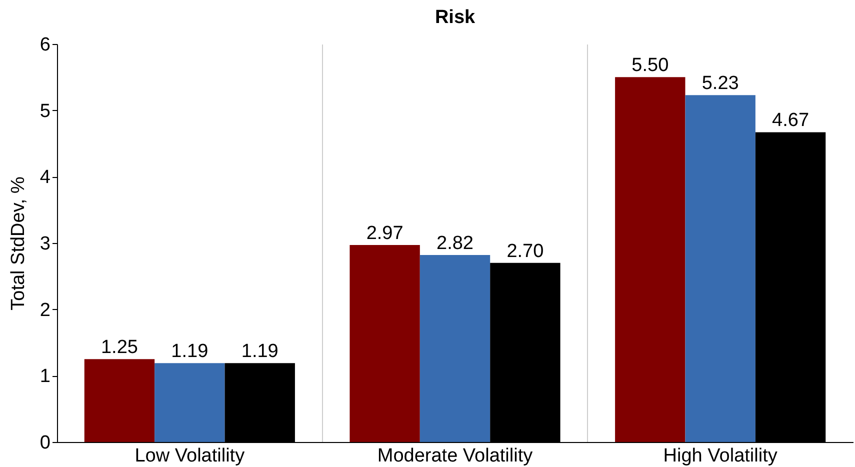 The image size is (855, 467). I want to click on x-tick-label: High Volatility, so click(720, 456).